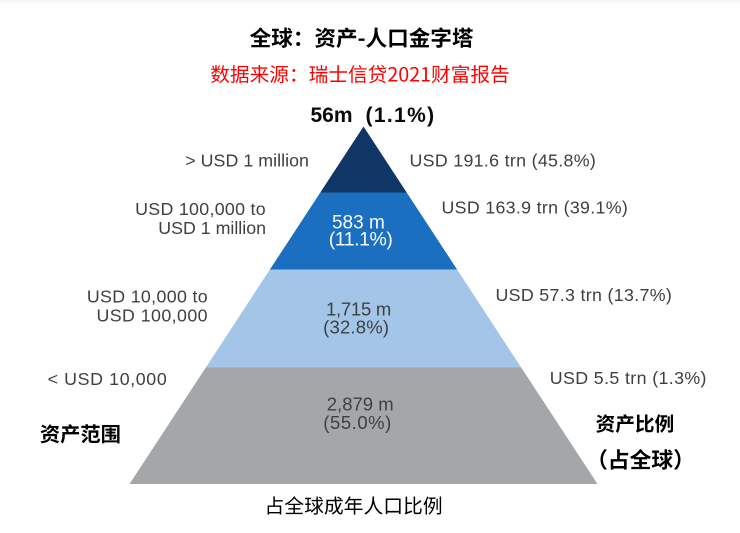 This screenshot has width=740, height=533. What do you see at coordinates (360, 403) in the screenshot?
I see `svg-text: 2,879 m` at bounding box center [360, 403].